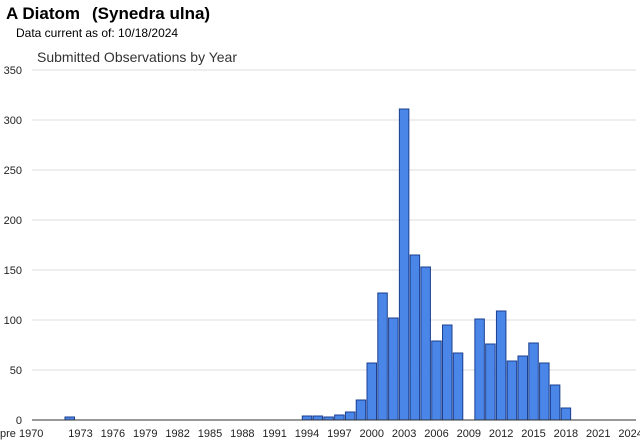 This screenshot has height=442, width=640. What do you see at coordinates (13, 171) in the screenshot?
I see `y-tick-label: 250` at bounding box center [13, 171].